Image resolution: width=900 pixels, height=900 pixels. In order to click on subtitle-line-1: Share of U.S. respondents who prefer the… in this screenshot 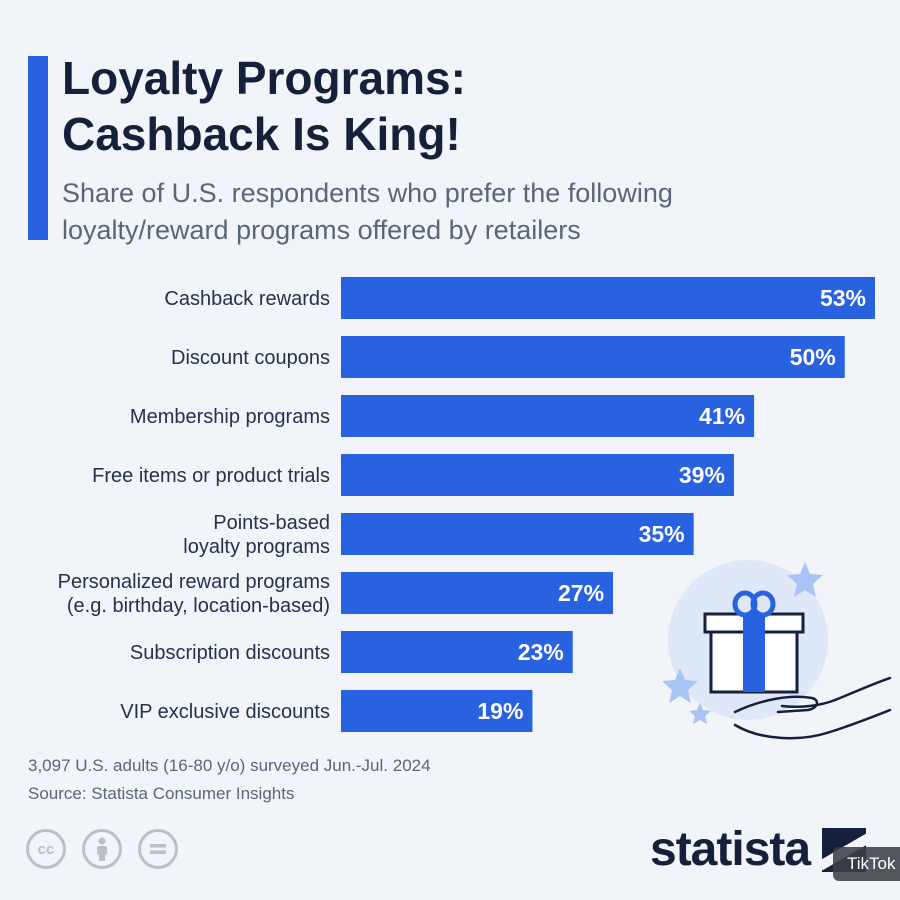, I will do `click(367, 193)`.